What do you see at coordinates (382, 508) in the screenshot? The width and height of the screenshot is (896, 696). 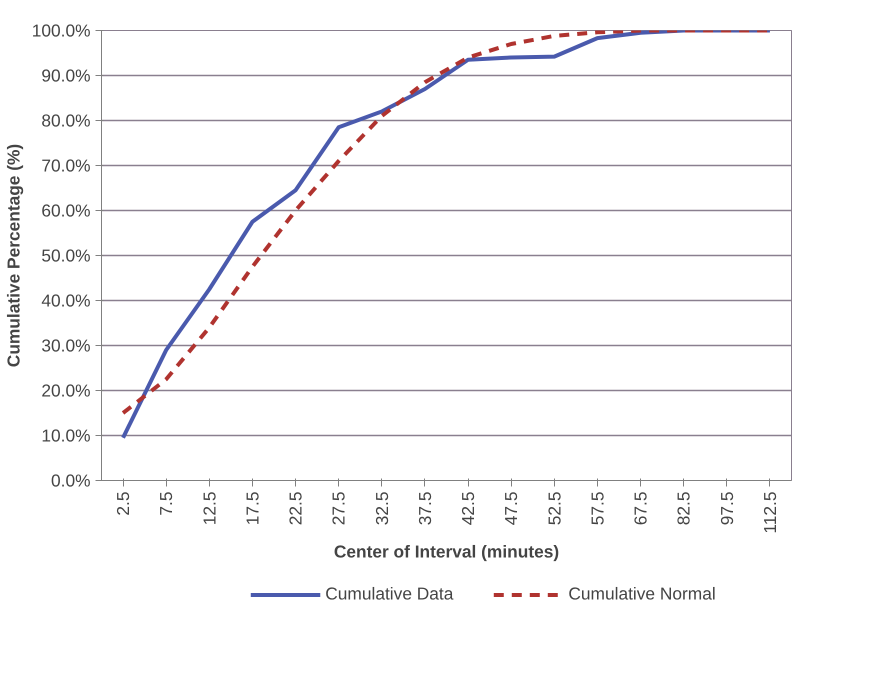 I see `x-tick-label: 32.5` at bounding box center [382, 508].